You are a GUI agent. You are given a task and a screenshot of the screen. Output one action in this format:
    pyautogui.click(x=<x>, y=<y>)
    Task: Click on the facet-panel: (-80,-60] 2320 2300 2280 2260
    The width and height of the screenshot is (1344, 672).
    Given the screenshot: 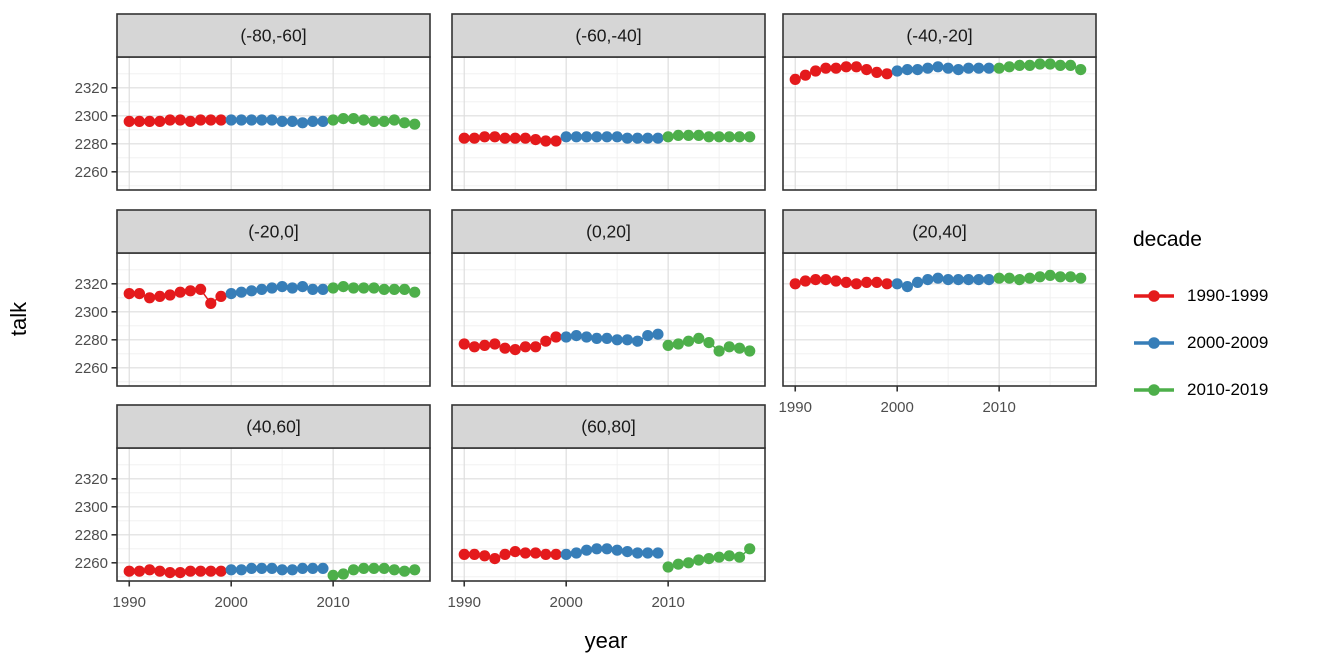 What is the action you would take?
    pyautogui.click(x=253, y=102)
    